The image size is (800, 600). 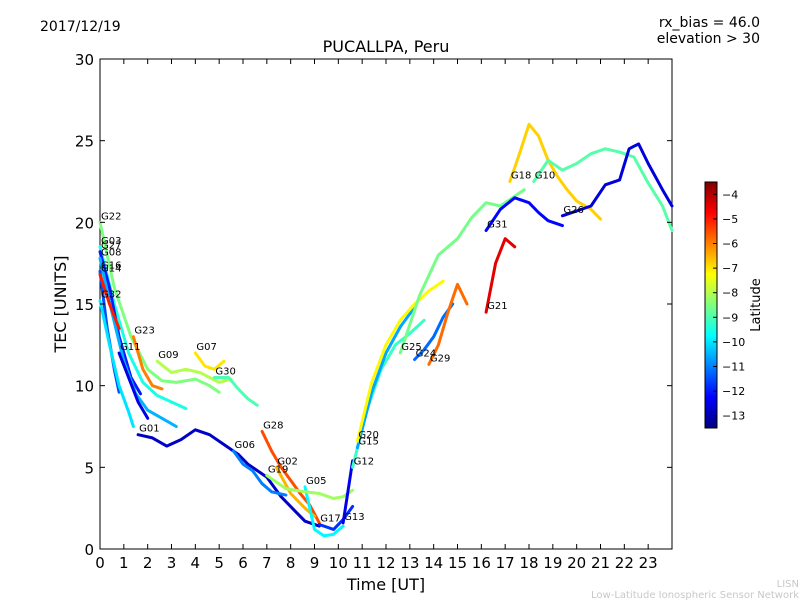 What do you see at coordinates (528, 563) in the screenshot?
I see `x-tick-label: 18` at bounding box center [528, 563].